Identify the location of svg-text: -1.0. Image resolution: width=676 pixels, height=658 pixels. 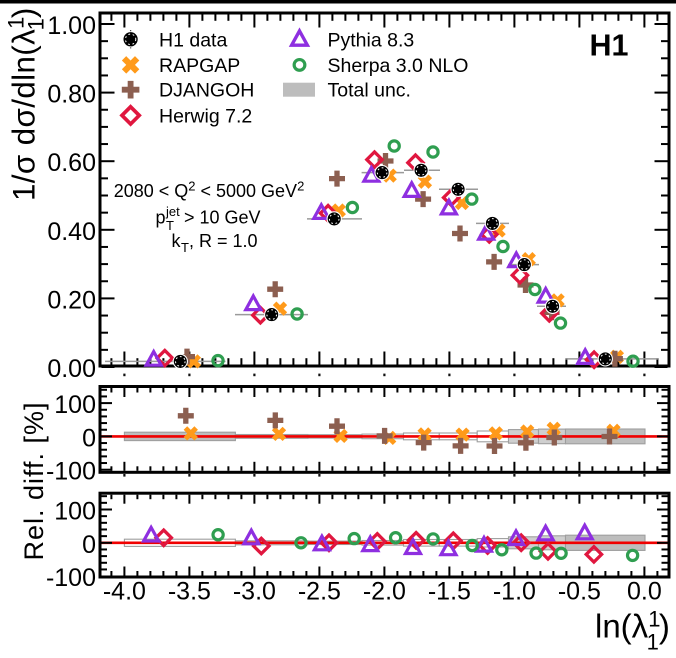
(514, 592).